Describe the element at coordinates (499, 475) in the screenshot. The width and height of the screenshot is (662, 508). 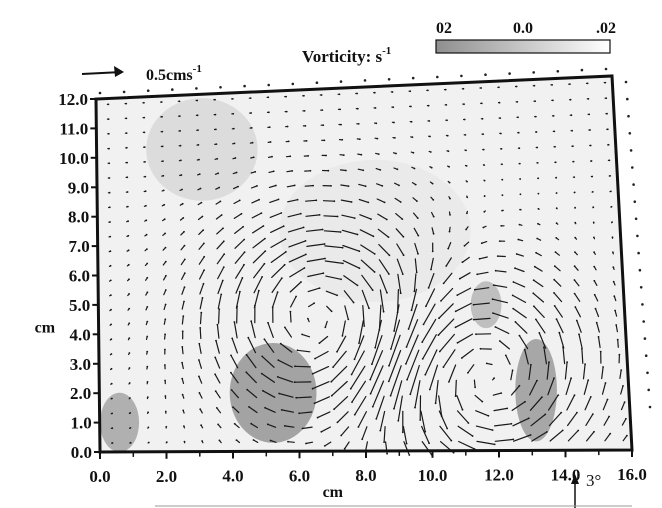
I see `x-tick-label: 12.0` at that location.